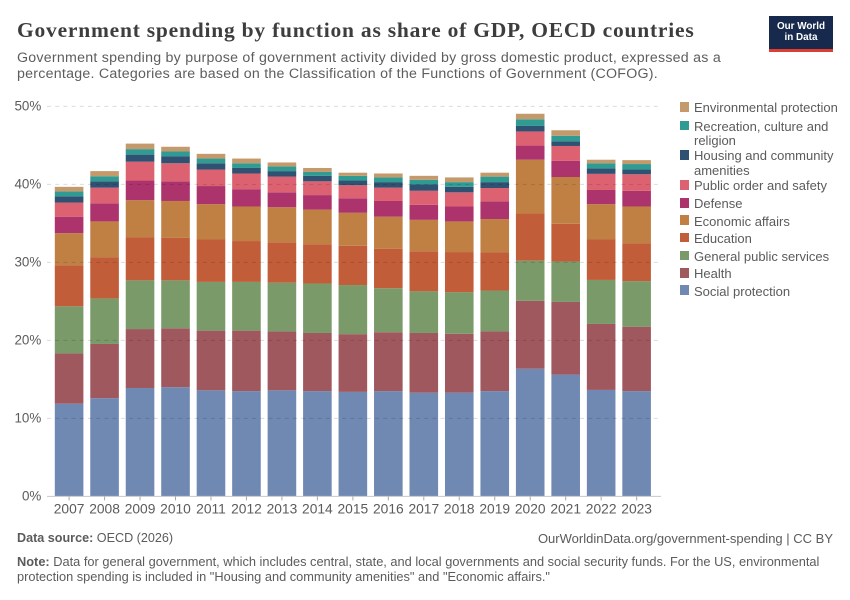 This screenshot has width=850, height=600. I want to click on svg-text: 2013, so click(282, 509).